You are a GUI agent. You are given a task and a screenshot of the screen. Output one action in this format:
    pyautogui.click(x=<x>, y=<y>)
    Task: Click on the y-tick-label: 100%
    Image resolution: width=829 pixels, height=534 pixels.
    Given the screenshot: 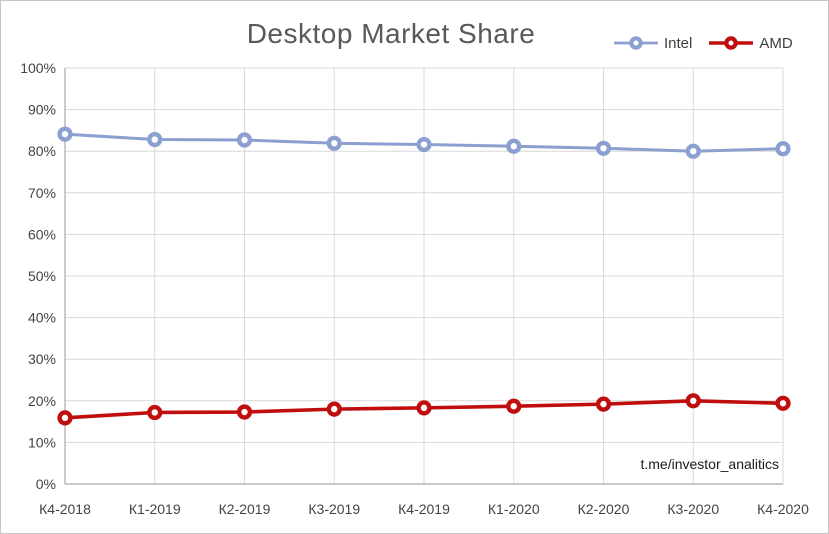 What is the action you would take?
    pyautogui.click(x=38, y=68)
    